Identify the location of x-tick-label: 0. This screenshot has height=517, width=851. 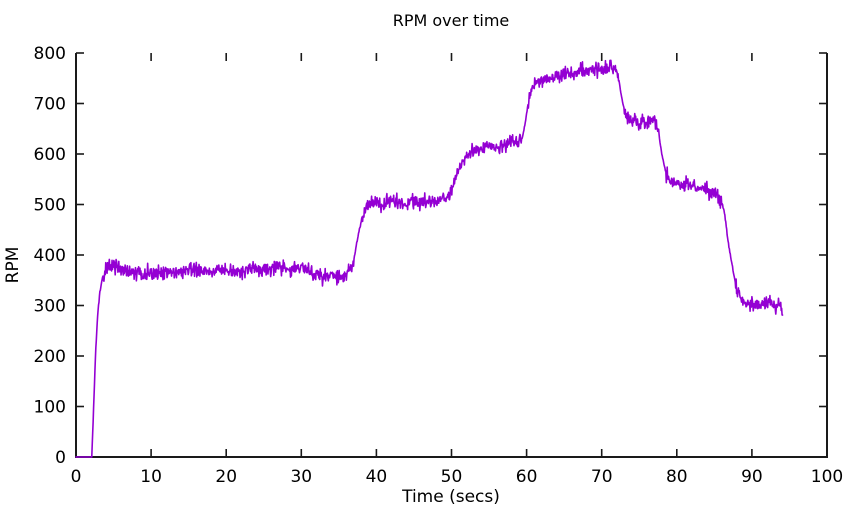
(76, 477).